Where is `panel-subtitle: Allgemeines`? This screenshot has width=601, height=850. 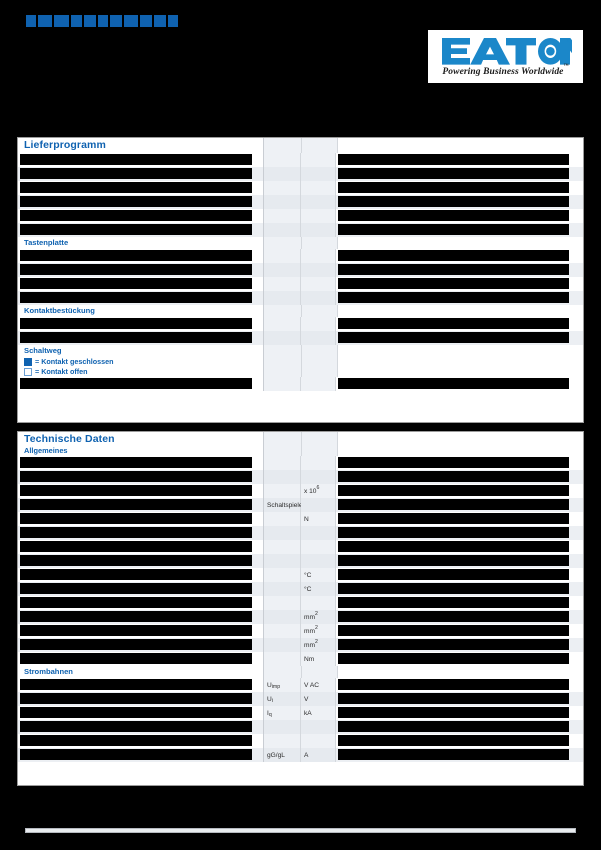
panel-subtitle: Allgemeines is located at coordinates (46, 450).